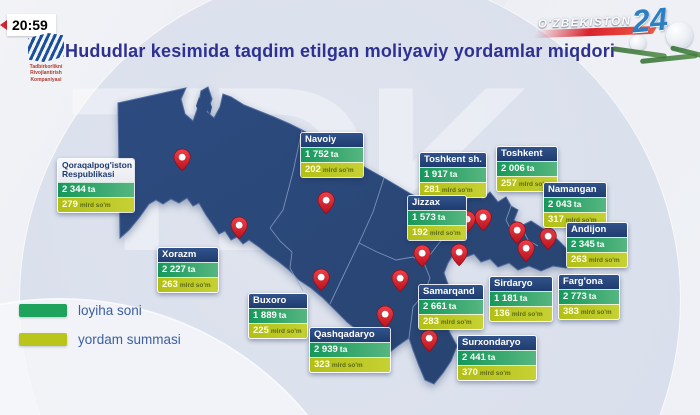  Describe the element at coordinates (435, 307) in the screenshot. I see `project-count-value: 2 661` at that location.